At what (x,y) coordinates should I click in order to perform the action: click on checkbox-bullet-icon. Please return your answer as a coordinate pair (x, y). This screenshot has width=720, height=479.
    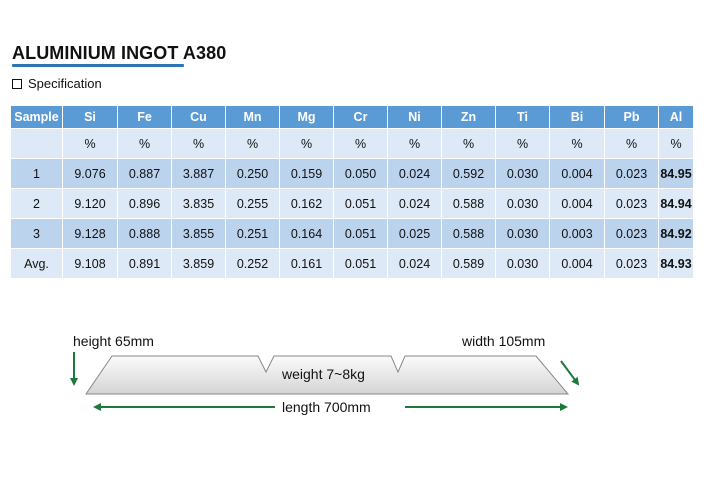
    Looking at the image, I should click on (17, 83).